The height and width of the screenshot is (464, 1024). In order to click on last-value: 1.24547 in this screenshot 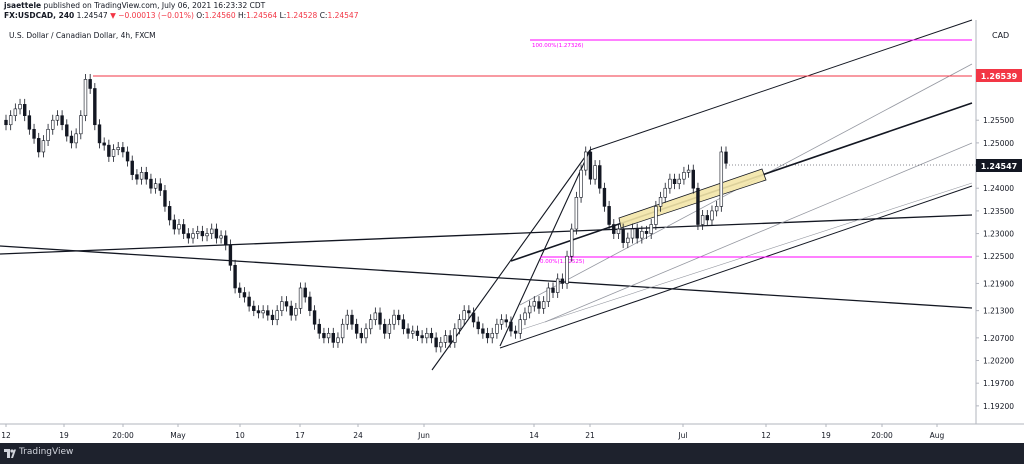, I will do `click(92, 15)`.